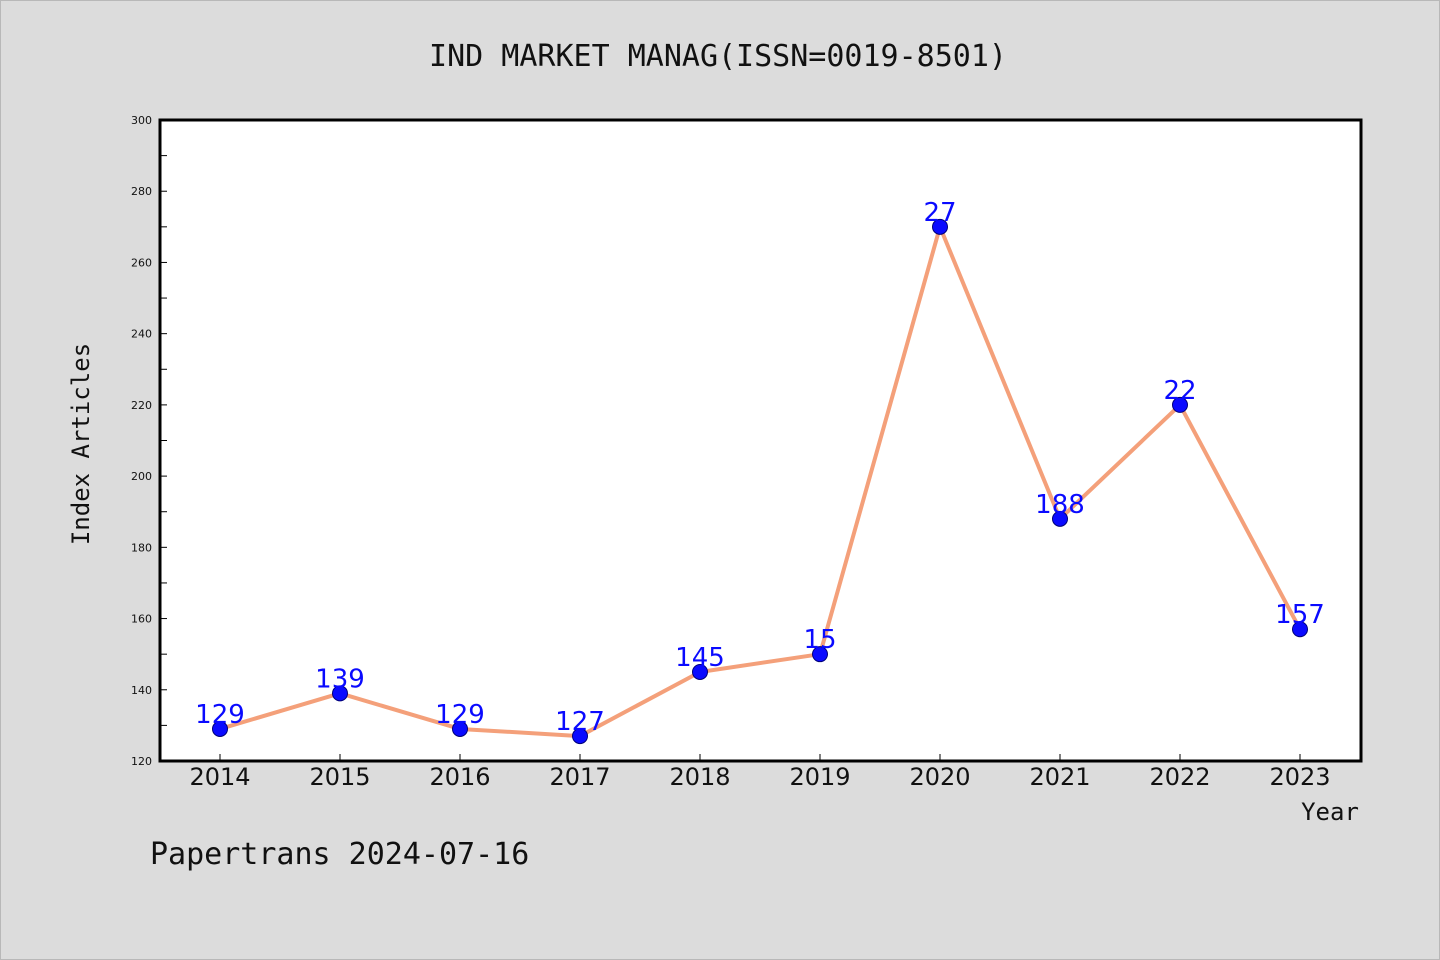 The width and height of the screenshot is (1440, 960). What do you see at coordinates (339, 854) in the screenshot?
I see `footer-credit: Papertrans 2024-07-16` at bounding box center [339, 854].